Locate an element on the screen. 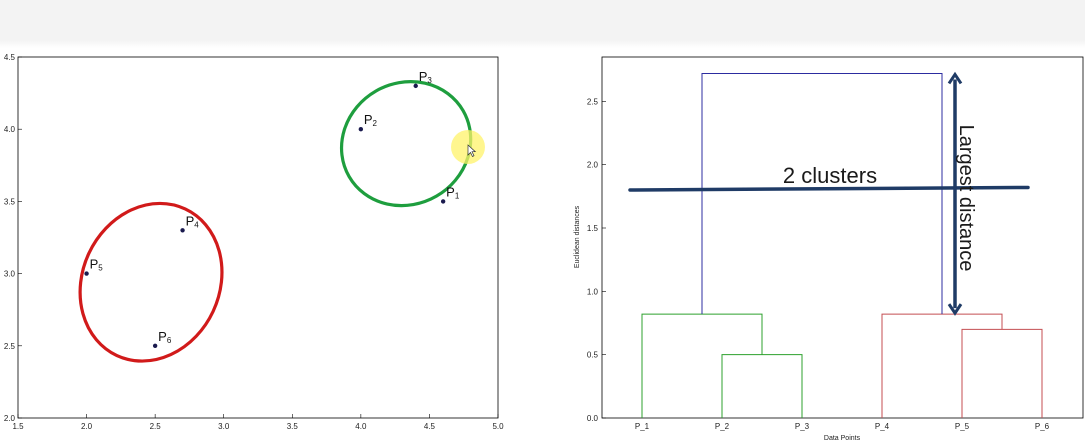  point-p2 is located at coordinates (361, 129).